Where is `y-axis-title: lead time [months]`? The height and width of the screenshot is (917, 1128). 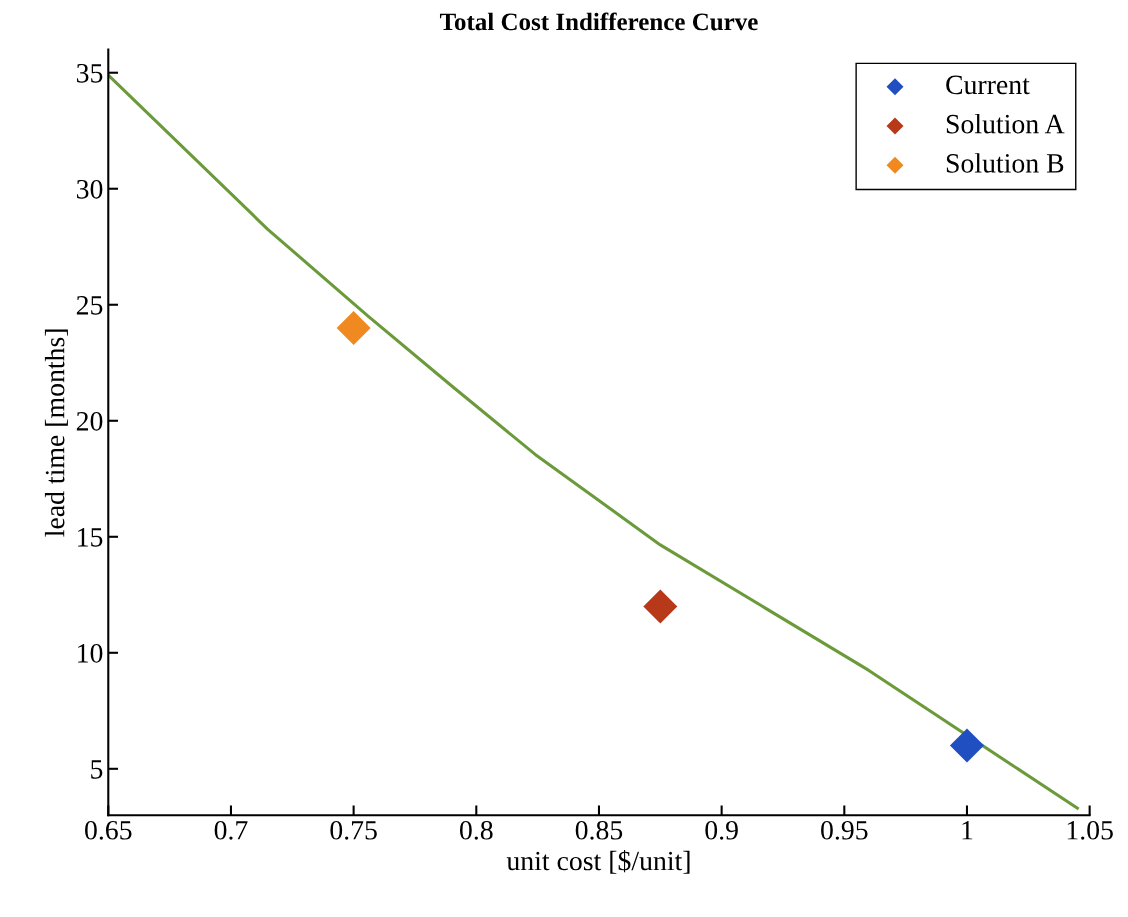 y-axis-title: lead time [months] is located at coordinates (56, 433).